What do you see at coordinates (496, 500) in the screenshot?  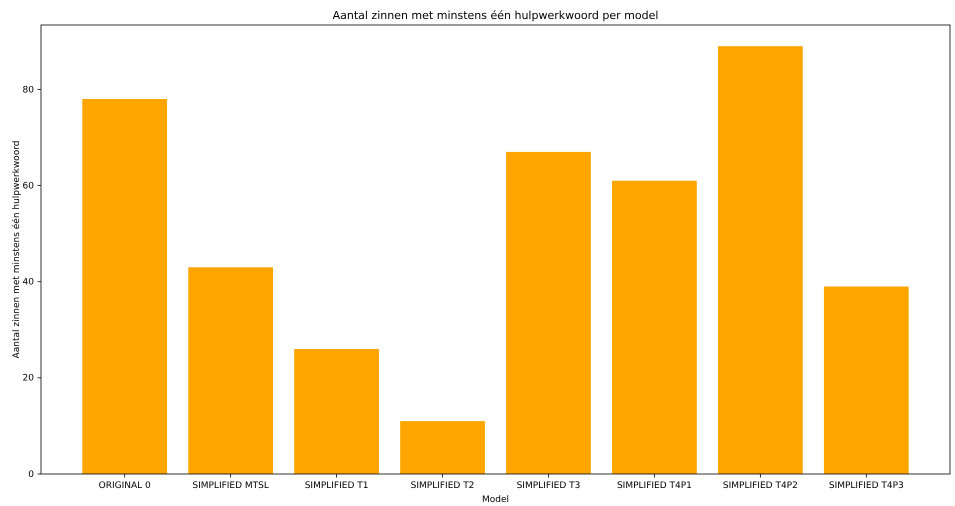 I see `x-axis-title: Model` at bounding box center [496, 500].